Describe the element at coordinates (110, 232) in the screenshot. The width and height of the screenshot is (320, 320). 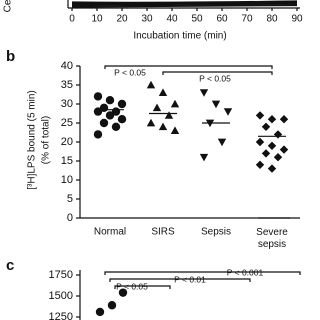
I see `x-tick-label: Normal` at that location.